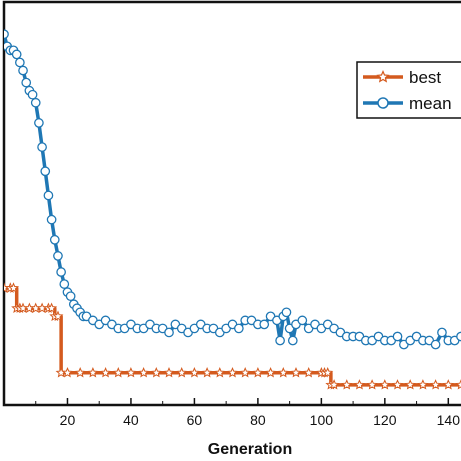 The height and width of the screenshot is (461, 461). I want to click on legend: best mean, so click(408, 90).